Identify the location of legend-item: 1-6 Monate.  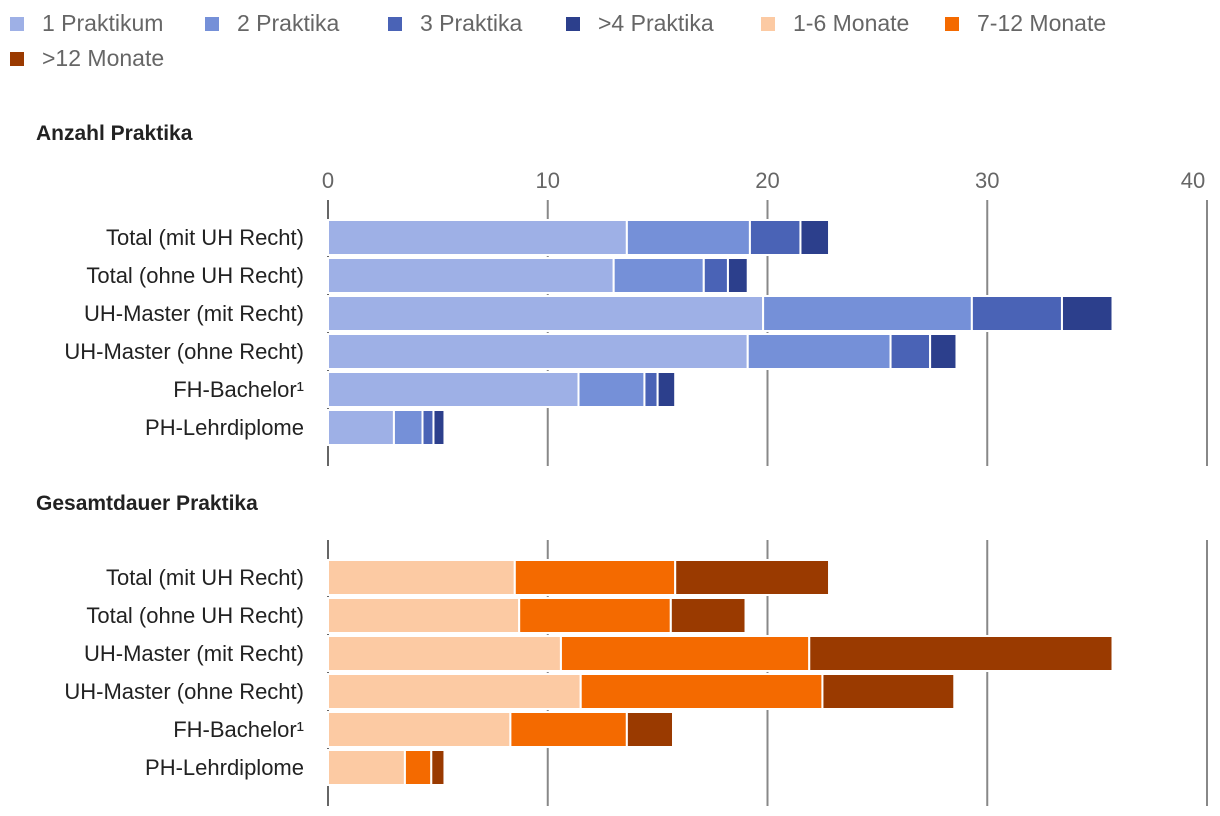
(835, 23).